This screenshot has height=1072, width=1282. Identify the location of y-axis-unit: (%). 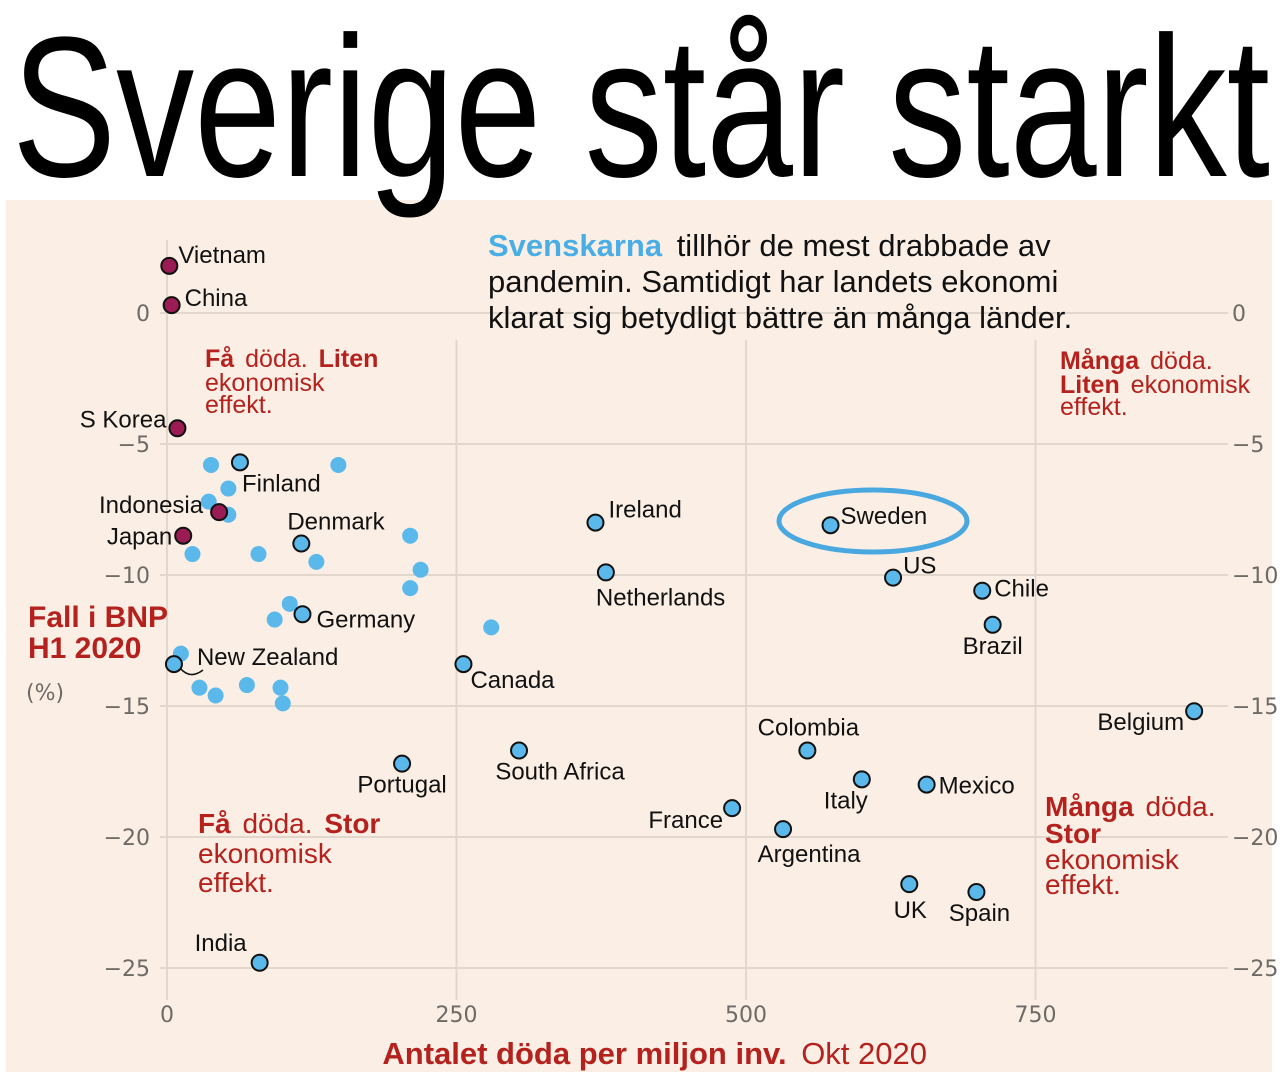
(45, 693).